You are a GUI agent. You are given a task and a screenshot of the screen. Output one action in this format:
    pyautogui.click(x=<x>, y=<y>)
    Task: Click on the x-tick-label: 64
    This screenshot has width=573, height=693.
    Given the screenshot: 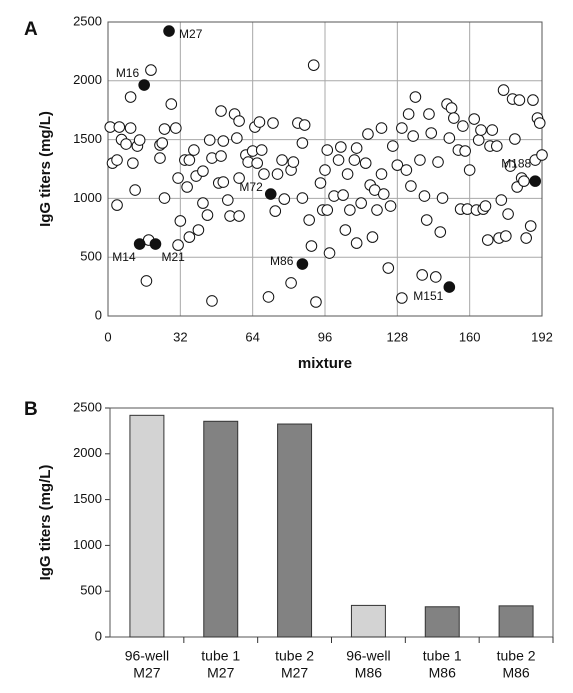 What is the action you would take?
    pyautogui.click(x=252, y=336)
    